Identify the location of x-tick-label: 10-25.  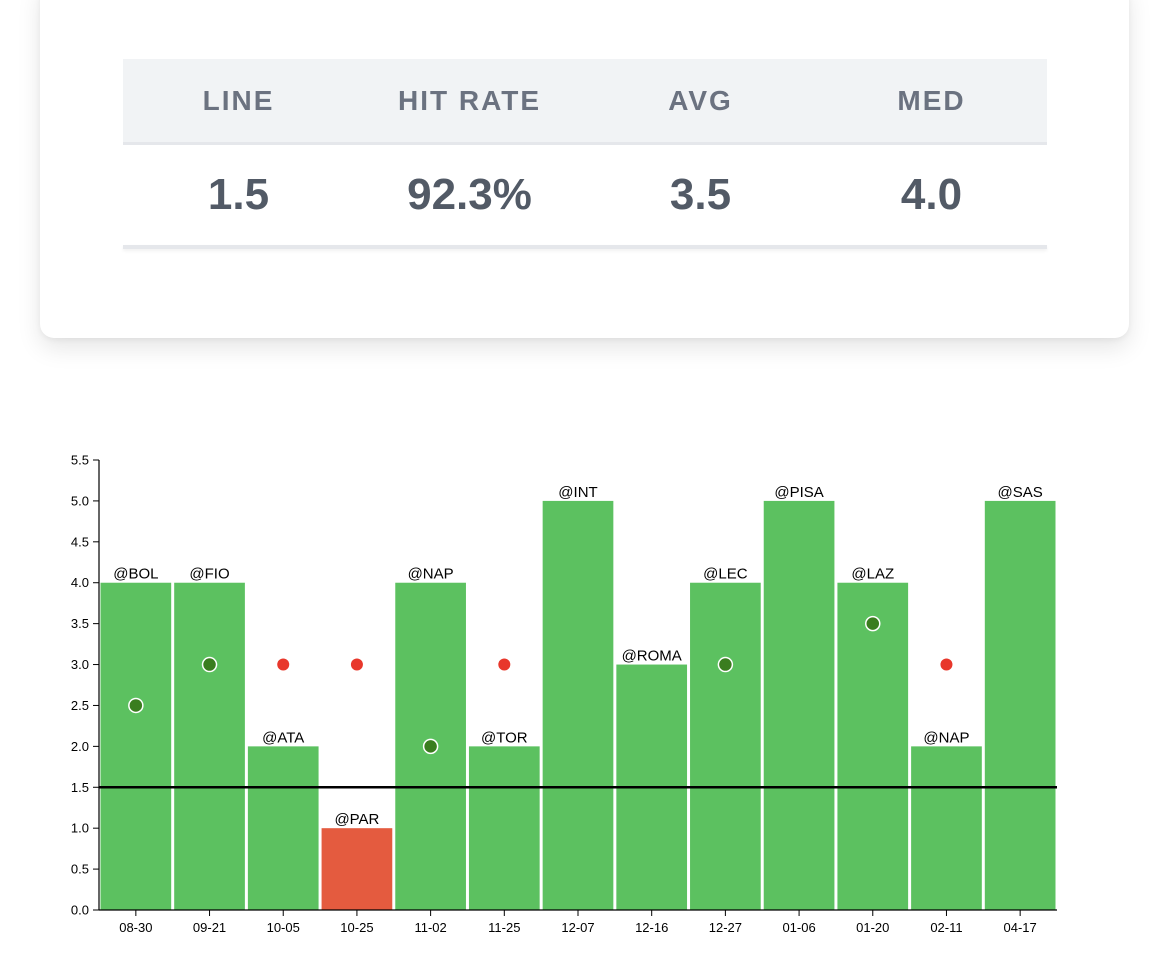
(356, 927).